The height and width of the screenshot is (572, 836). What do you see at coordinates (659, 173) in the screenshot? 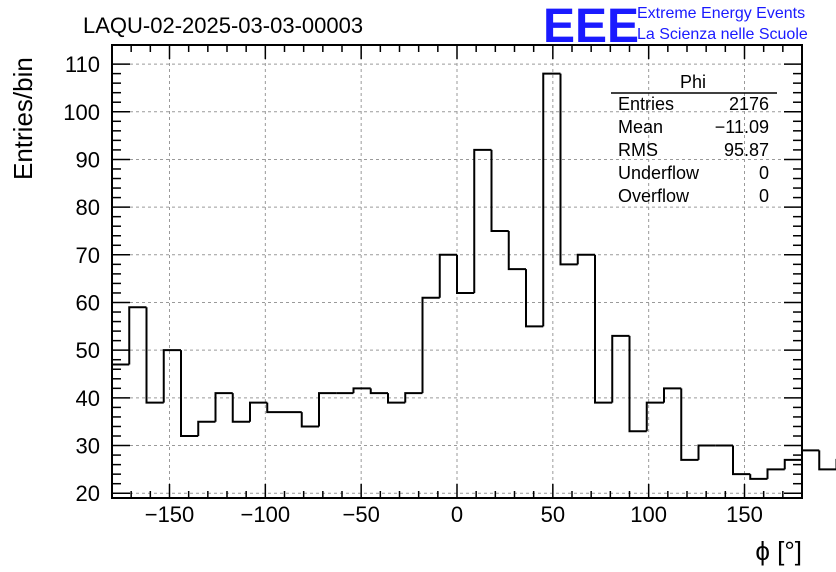
I see `stats-label-3: Underflow` at bounding box center [659, 173].